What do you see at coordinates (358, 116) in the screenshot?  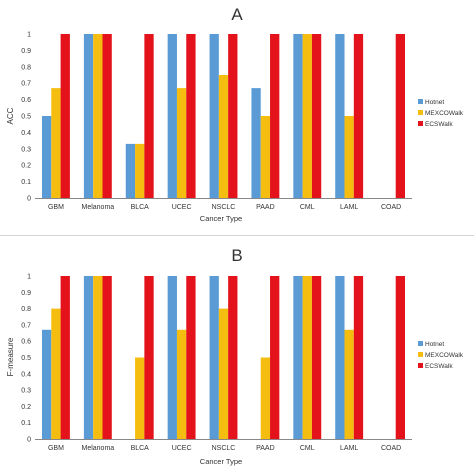 I see `bar-ecswalk-laml` at bounding box center [358, 116].